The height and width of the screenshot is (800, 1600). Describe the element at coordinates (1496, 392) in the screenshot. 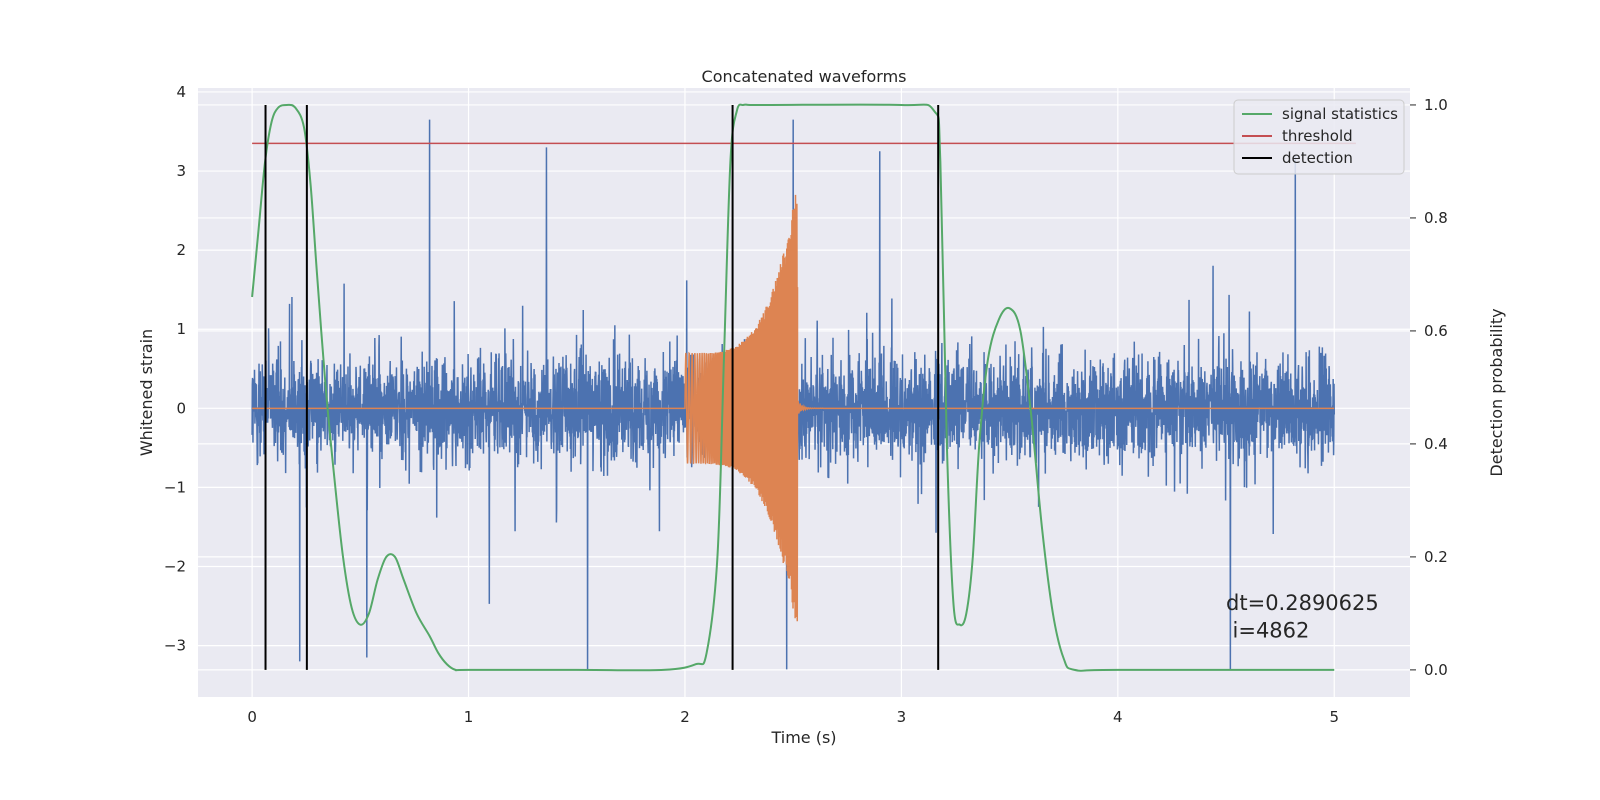

I see `y-axis-right-label: Detection probability` at that location.